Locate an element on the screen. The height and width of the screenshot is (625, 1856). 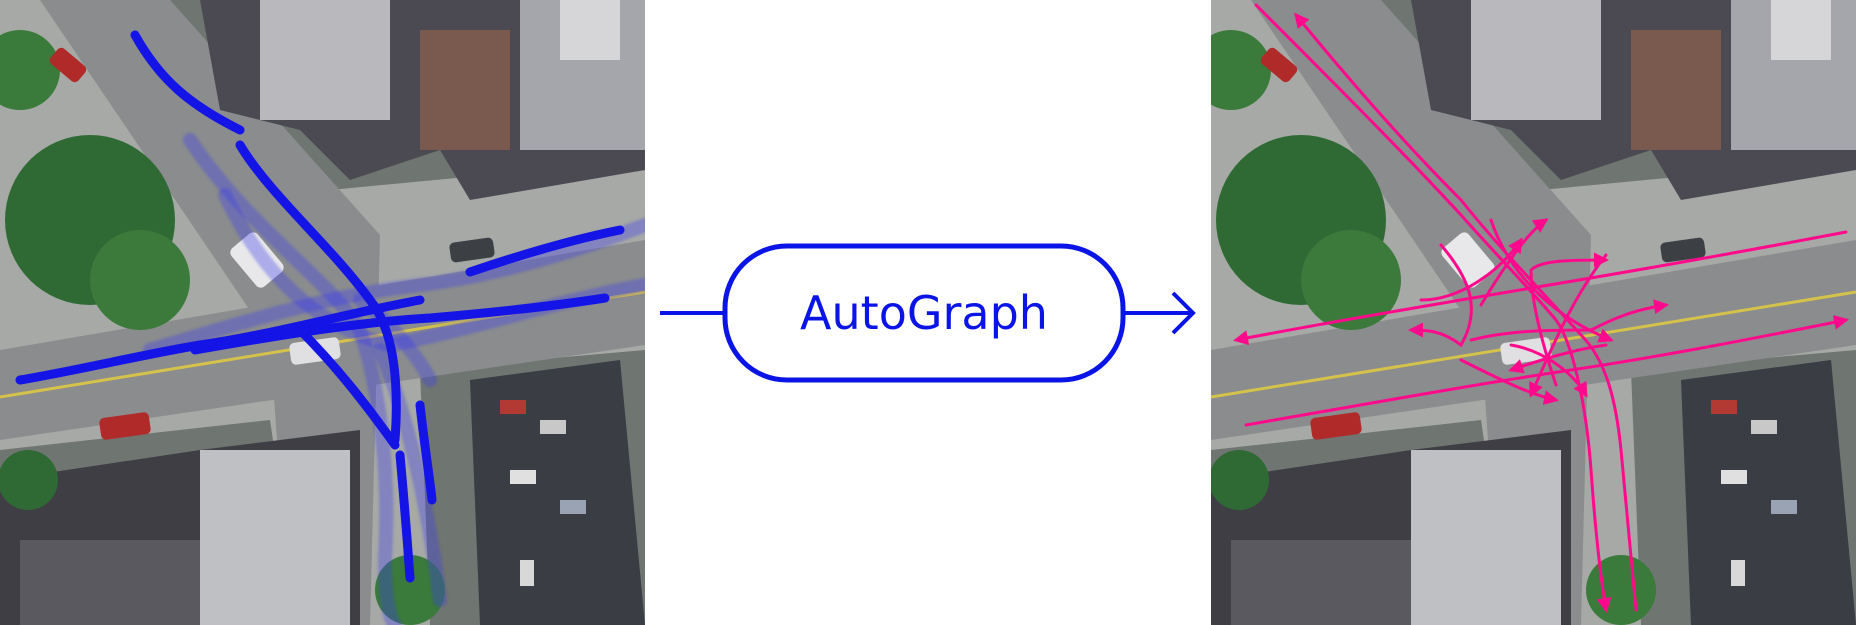
autograph-label: AutoGraph is located at coordinates (924, 313).